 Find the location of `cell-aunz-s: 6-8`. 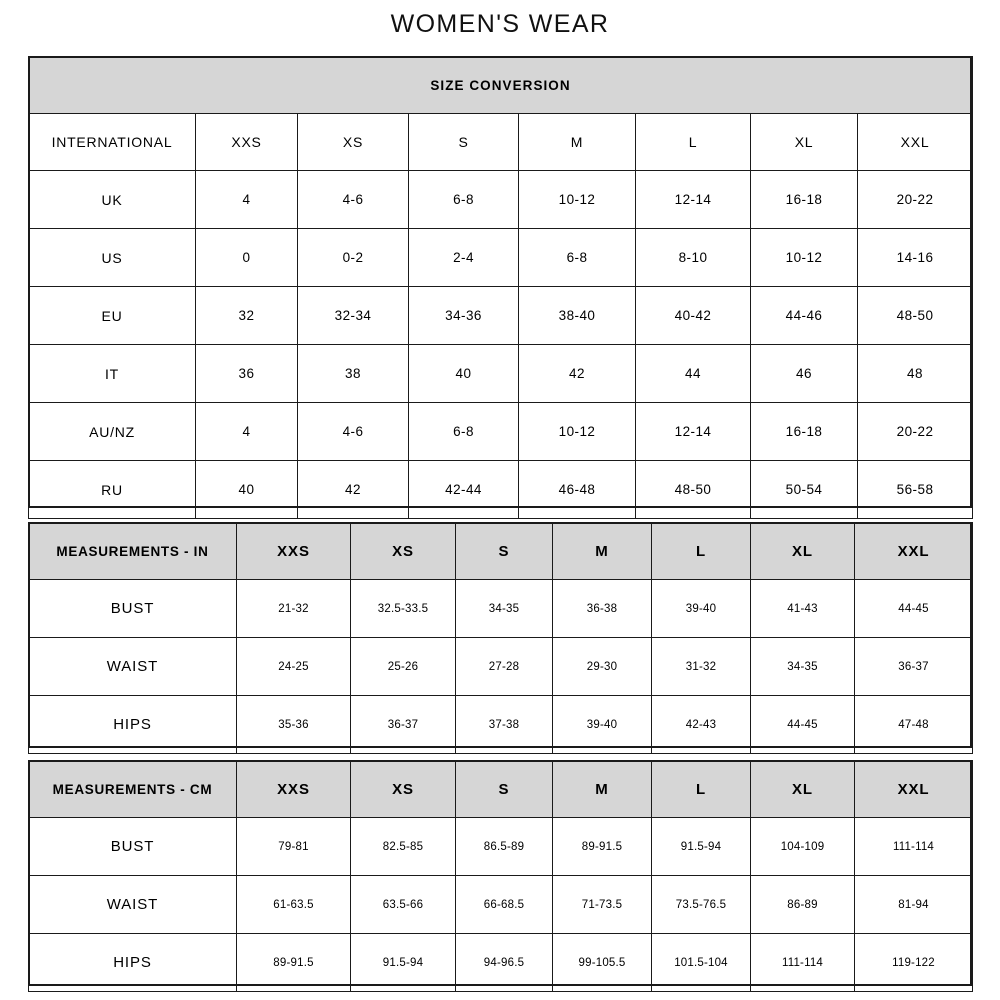

cell-aunz-s: 6-8 is located at coordinates (463, 431).